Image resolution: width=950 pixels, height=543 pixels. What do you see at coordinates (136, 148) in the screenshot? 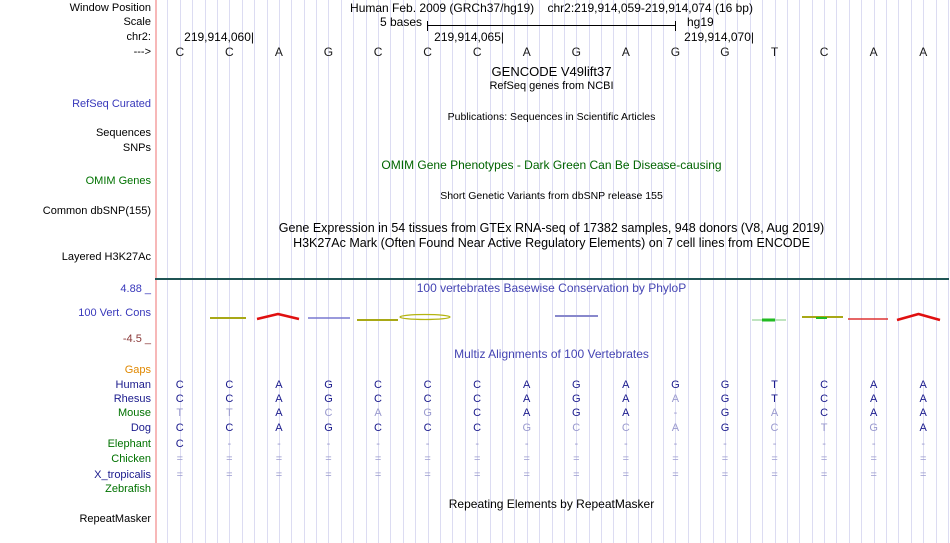
I see `side-label-snps: SNPs` at bounding box center [136, 148].